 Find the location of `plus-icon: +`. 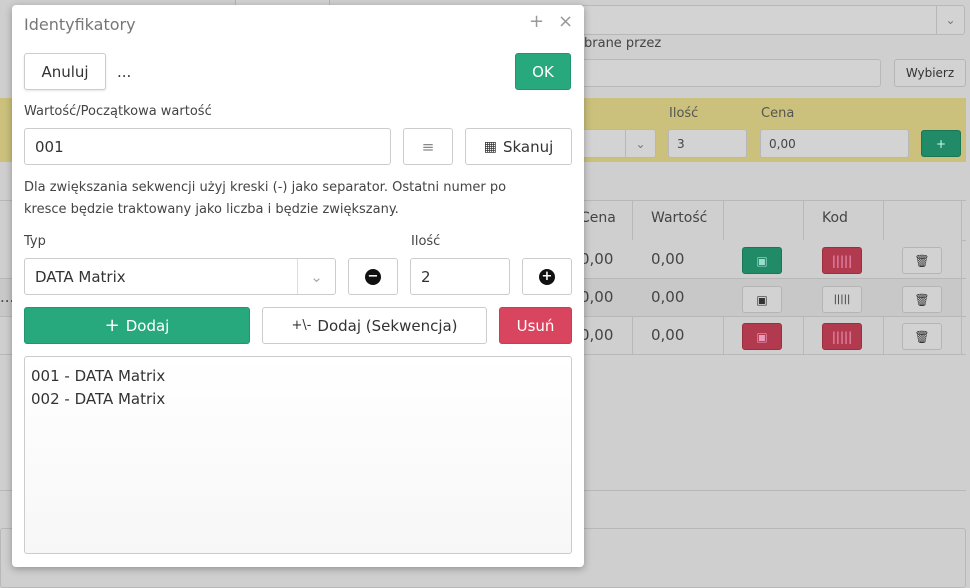

plus-icon: + is located at coordinates (112, 325).